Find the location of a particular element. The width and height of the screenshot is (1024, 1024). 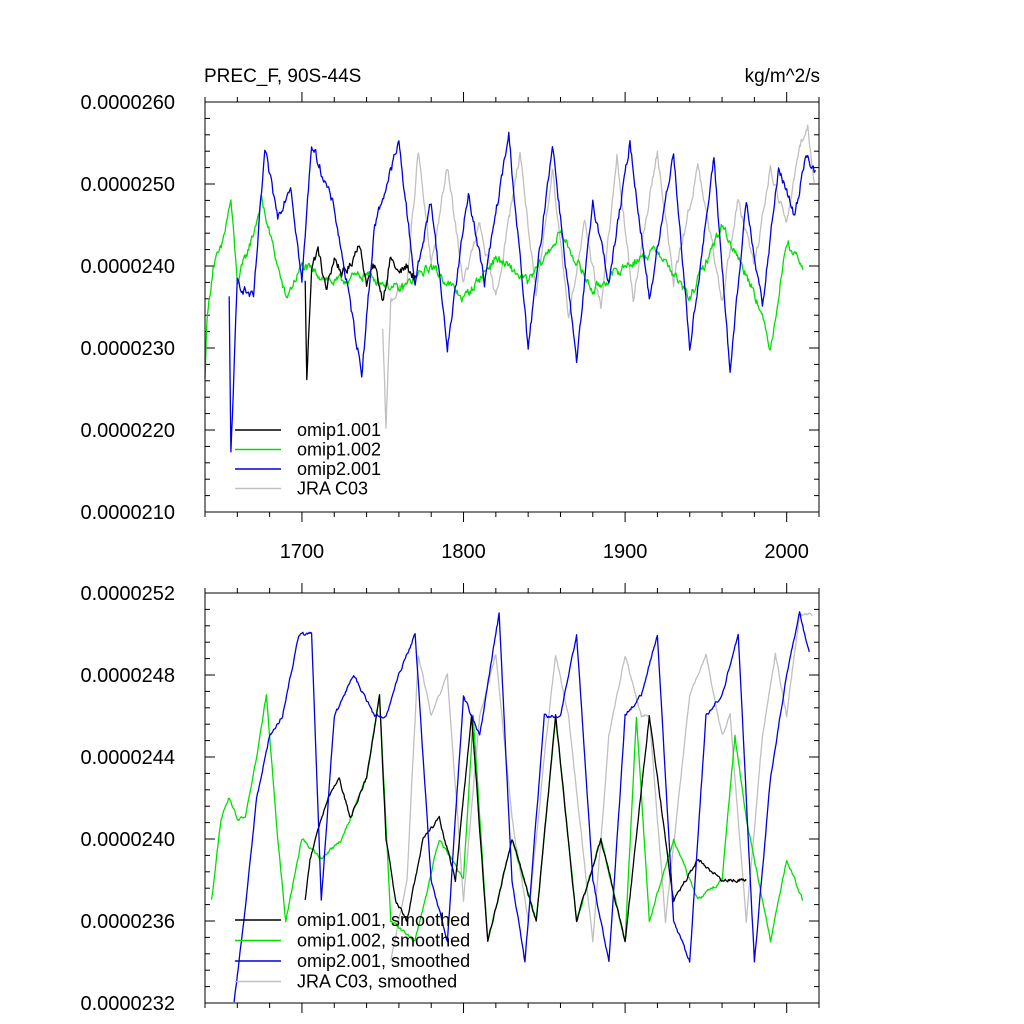

legend-label: omip2.001 is located at coordinates (339, 469).